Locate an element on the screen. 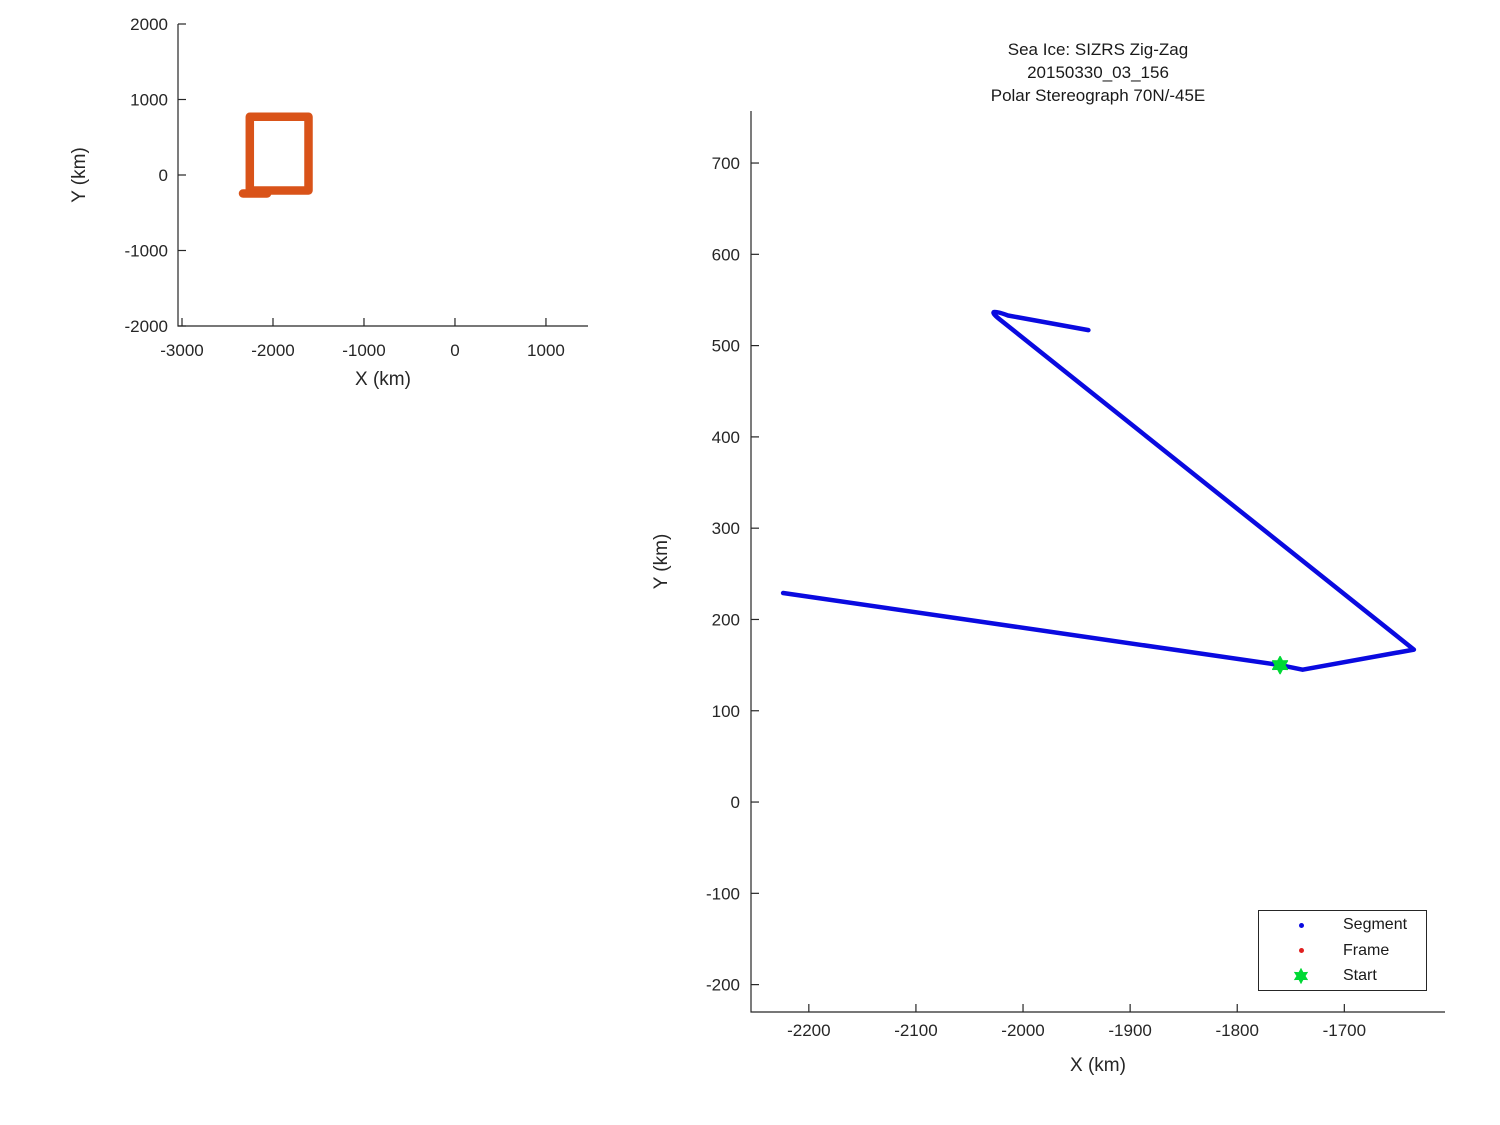 The image size is (1500, 1125). x-tick-label: 0 is located at coordinates (454, 350).